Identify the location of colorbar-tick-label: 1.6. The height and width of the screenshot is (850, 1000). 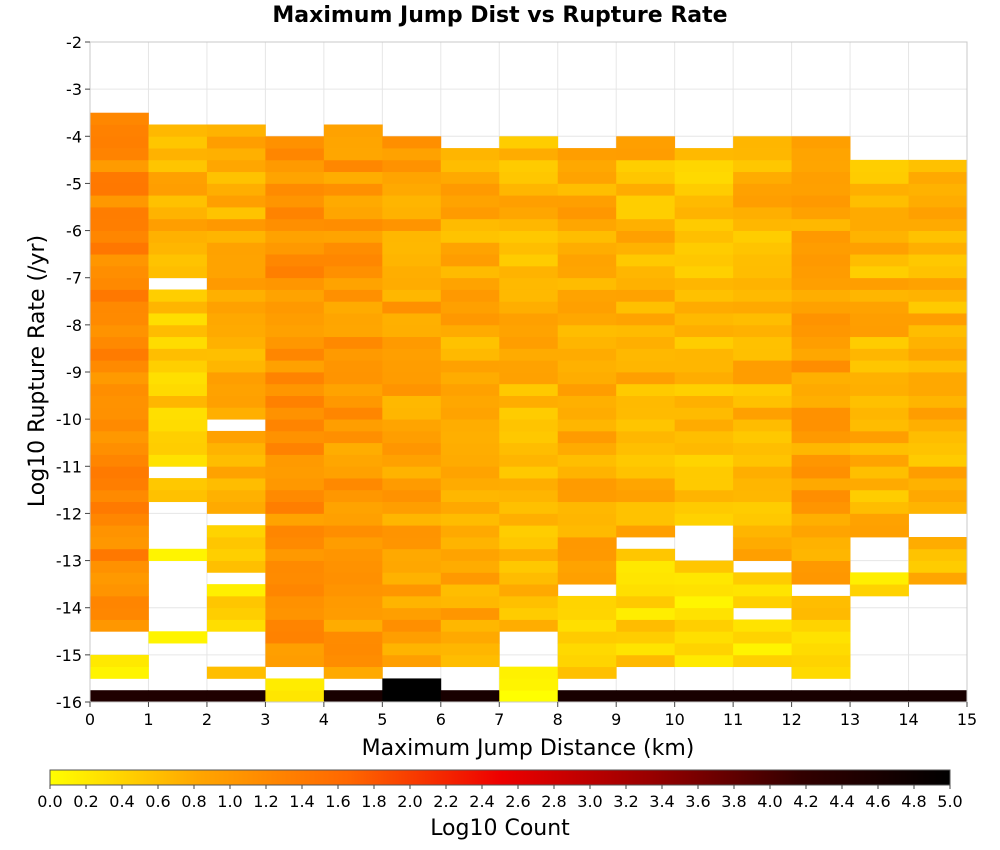
(337, 801).